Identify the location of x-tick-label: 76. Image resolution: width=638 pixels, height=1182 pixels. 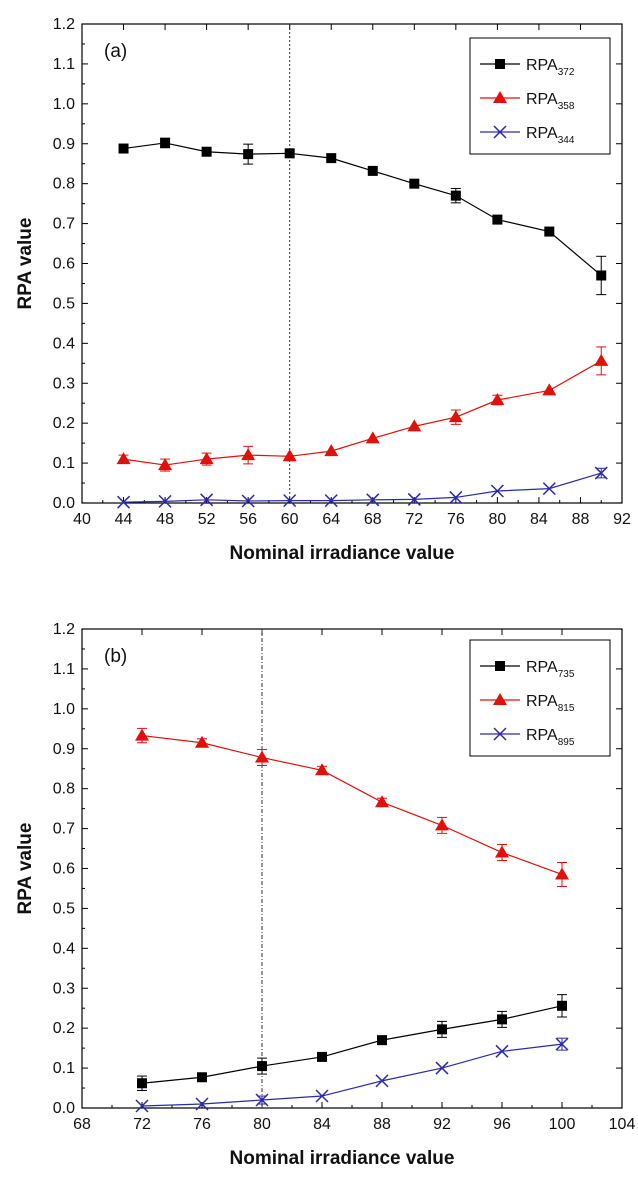
(202, 1124).